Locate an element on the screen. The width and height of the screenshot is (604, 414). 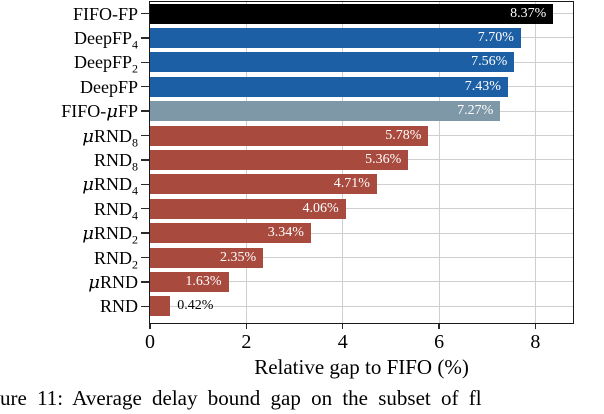
bar-value-label: 3.34% is located at coordinates (285, 233).